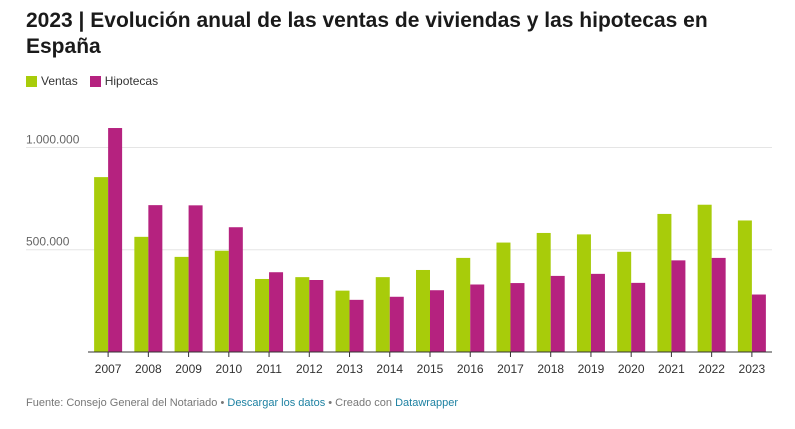  I want to click on download-data-link: Descargar los datos, so click(276, 403).